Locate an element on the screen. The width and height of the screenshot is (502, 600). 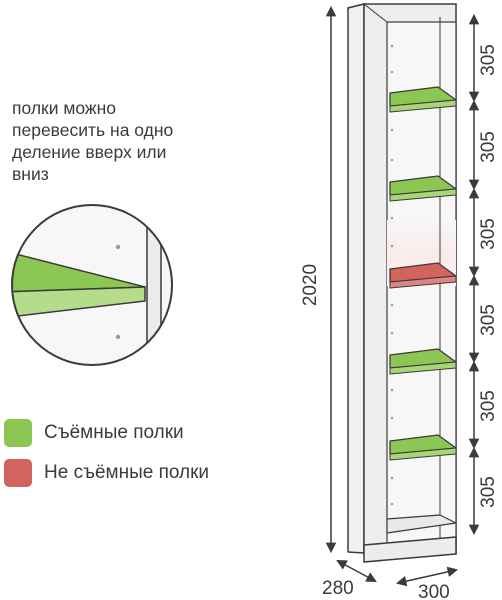
legend-label-removable: Съёмные полки is located at coordinates (114, 432).